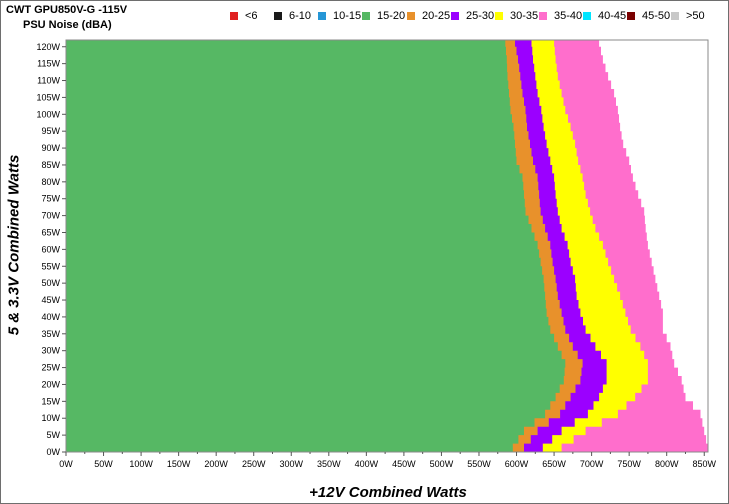 Image resolution: width=729 pixels, height=504 pixels. I want to click on legend-label: 35-40, so click(568, 16).